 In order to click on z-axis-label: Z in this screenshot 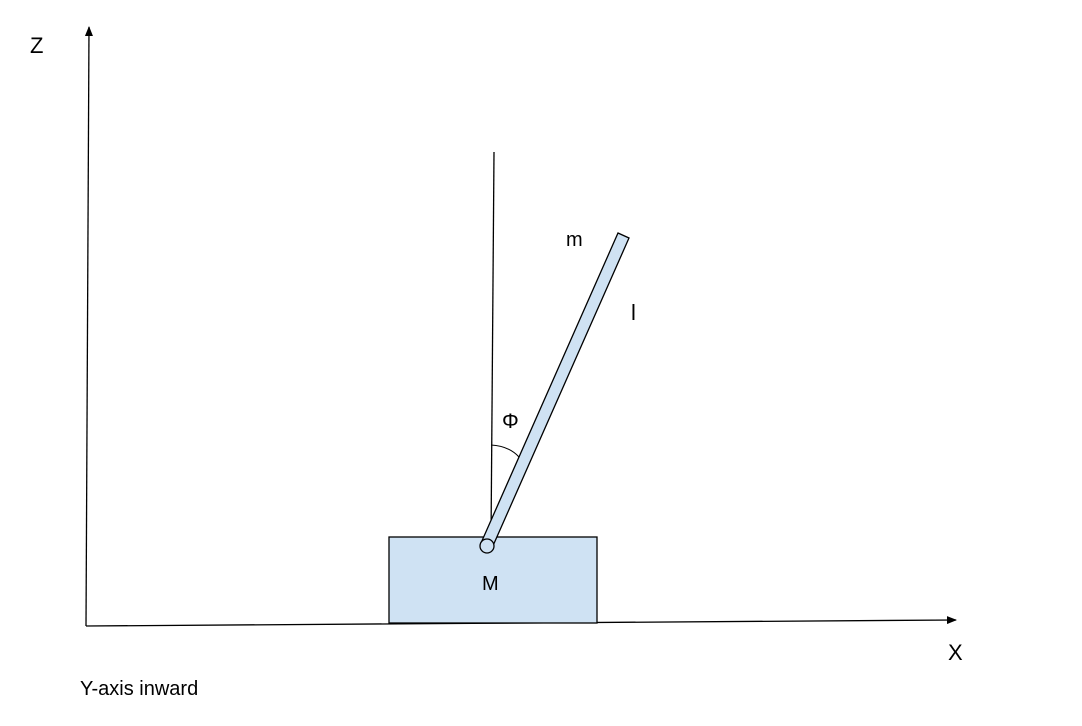, I will do `click(36, 45)`.